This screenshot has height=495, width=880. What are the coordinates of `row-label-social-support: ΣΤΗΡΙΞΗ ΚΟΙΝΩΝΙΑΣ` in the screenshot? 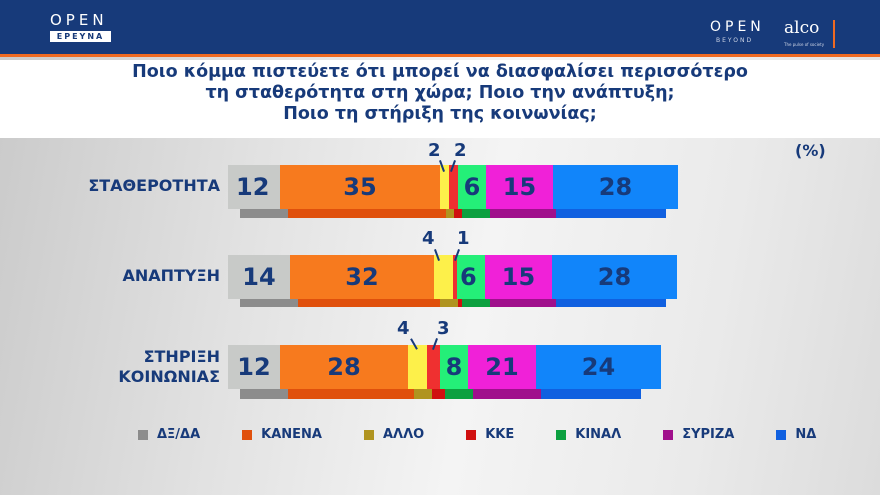 It's located at (125, 367).